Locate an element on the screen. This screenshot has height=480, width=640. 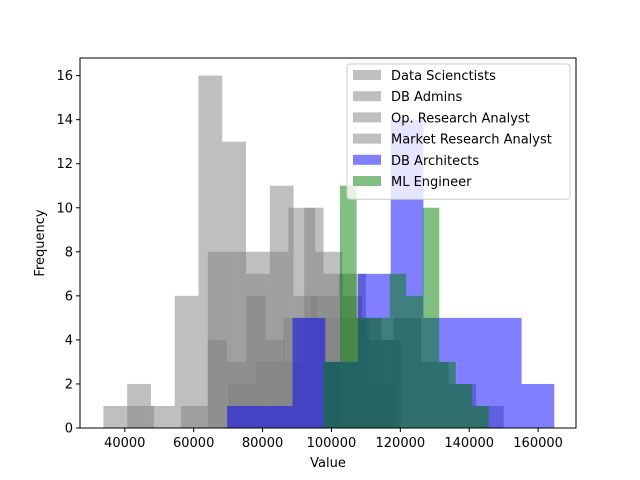
y-tick-label: 4 is located at coordinates (69, 340).